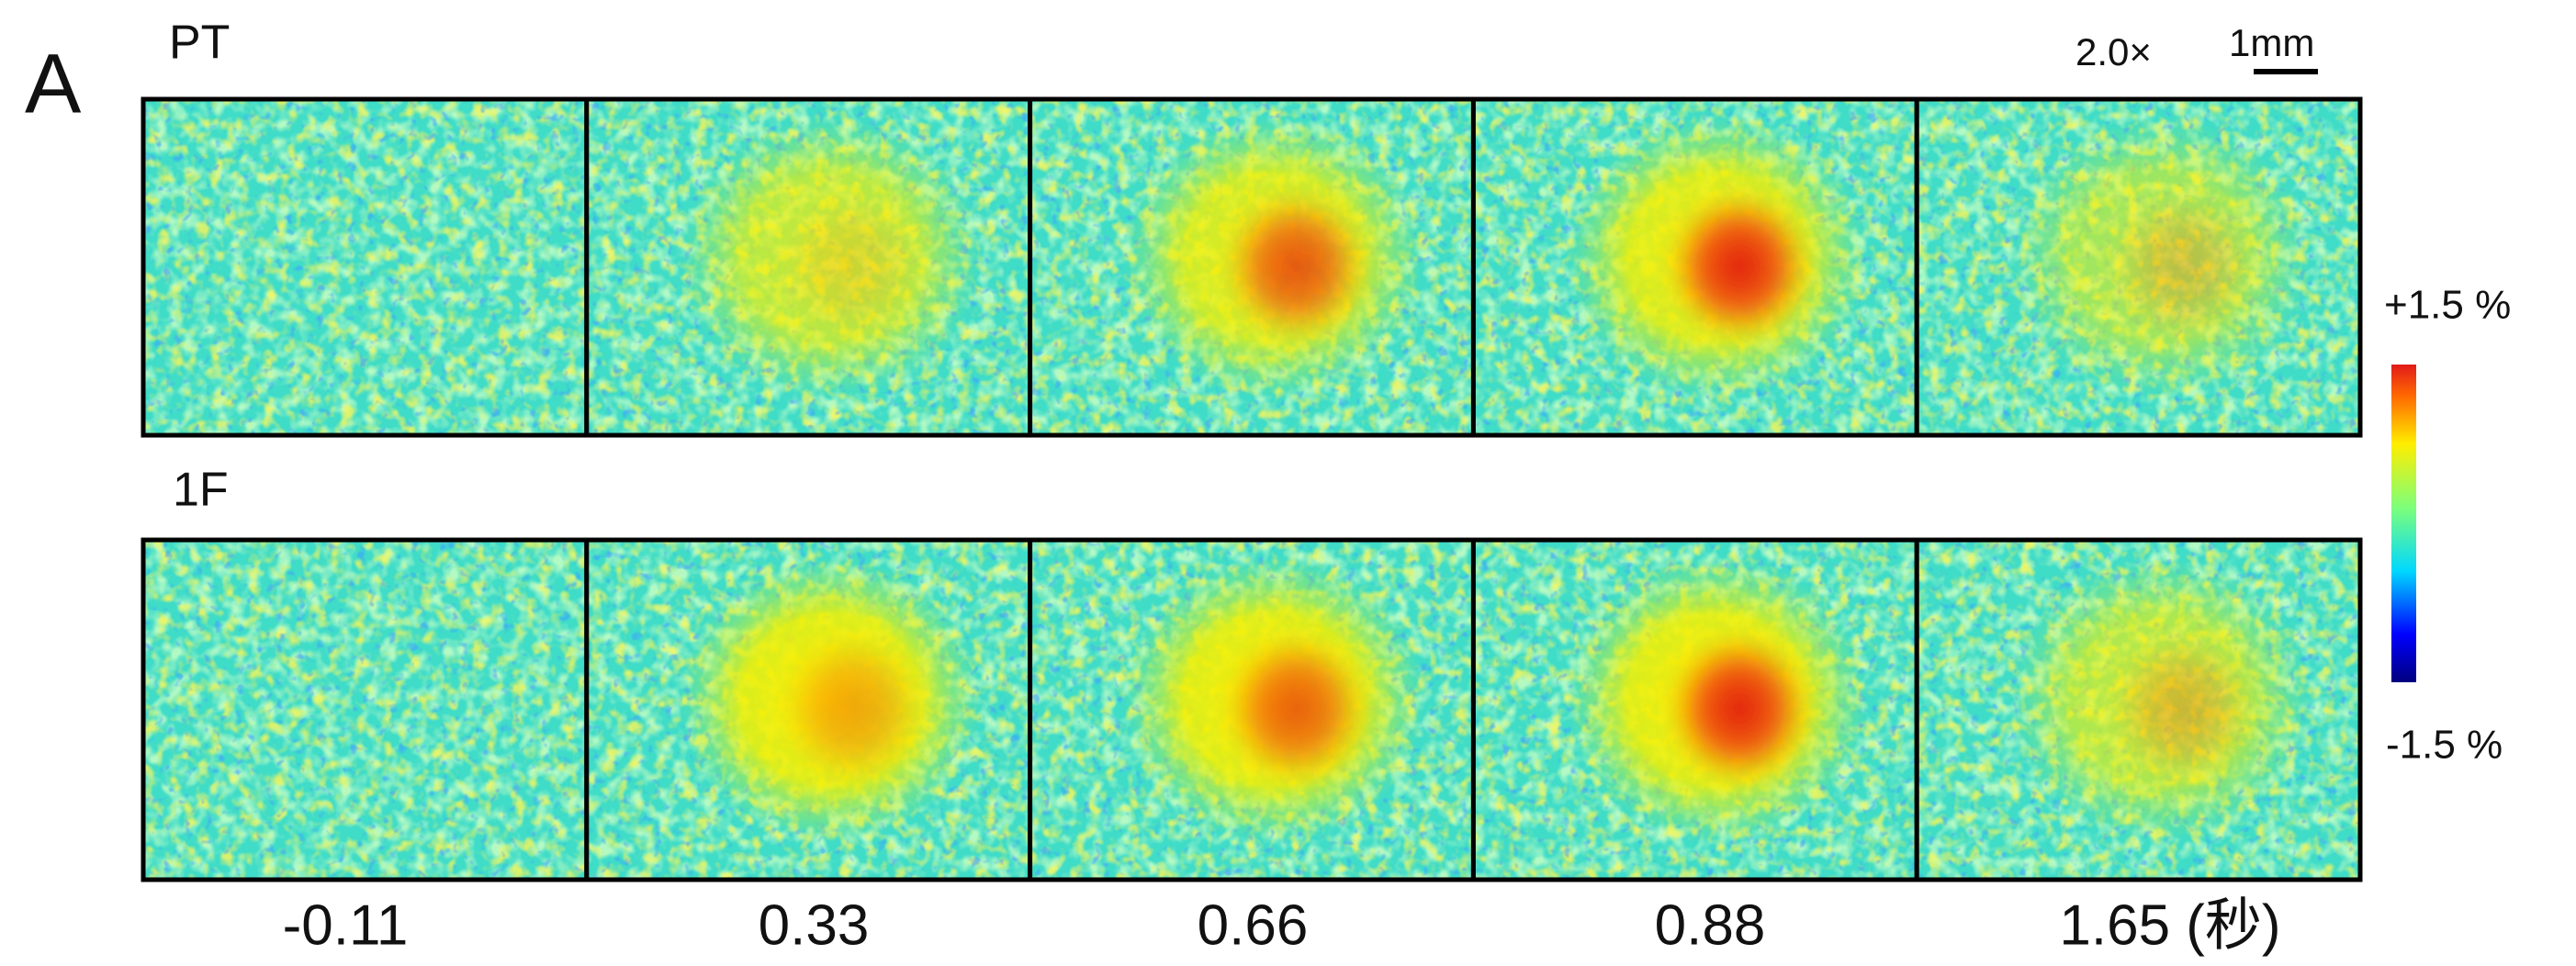 This screenshot has width=2576, height=966. I want to click on time-label: 0.33, so click(814, 925).